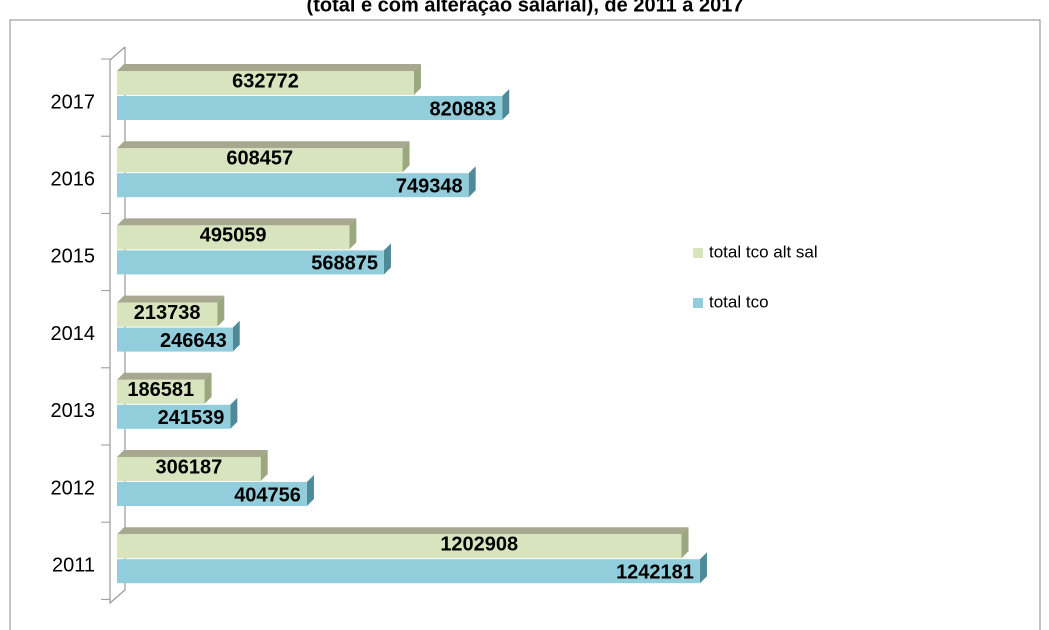  Describe the element at coordinates (73, 334) in the screenshot. I see `y-tick-label: 2014` at that location.